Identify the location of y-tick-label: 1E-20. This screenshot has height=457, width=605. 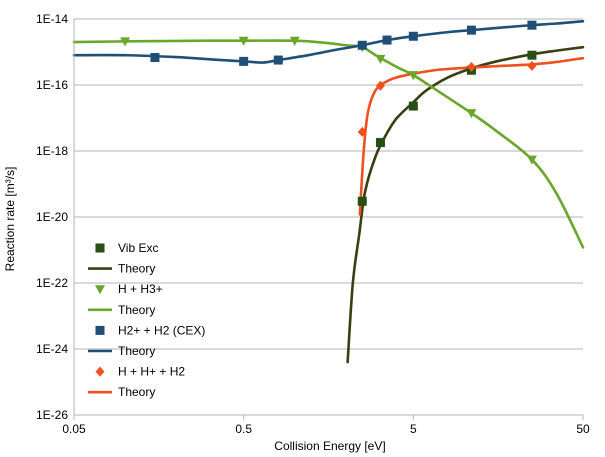
(52, 217).